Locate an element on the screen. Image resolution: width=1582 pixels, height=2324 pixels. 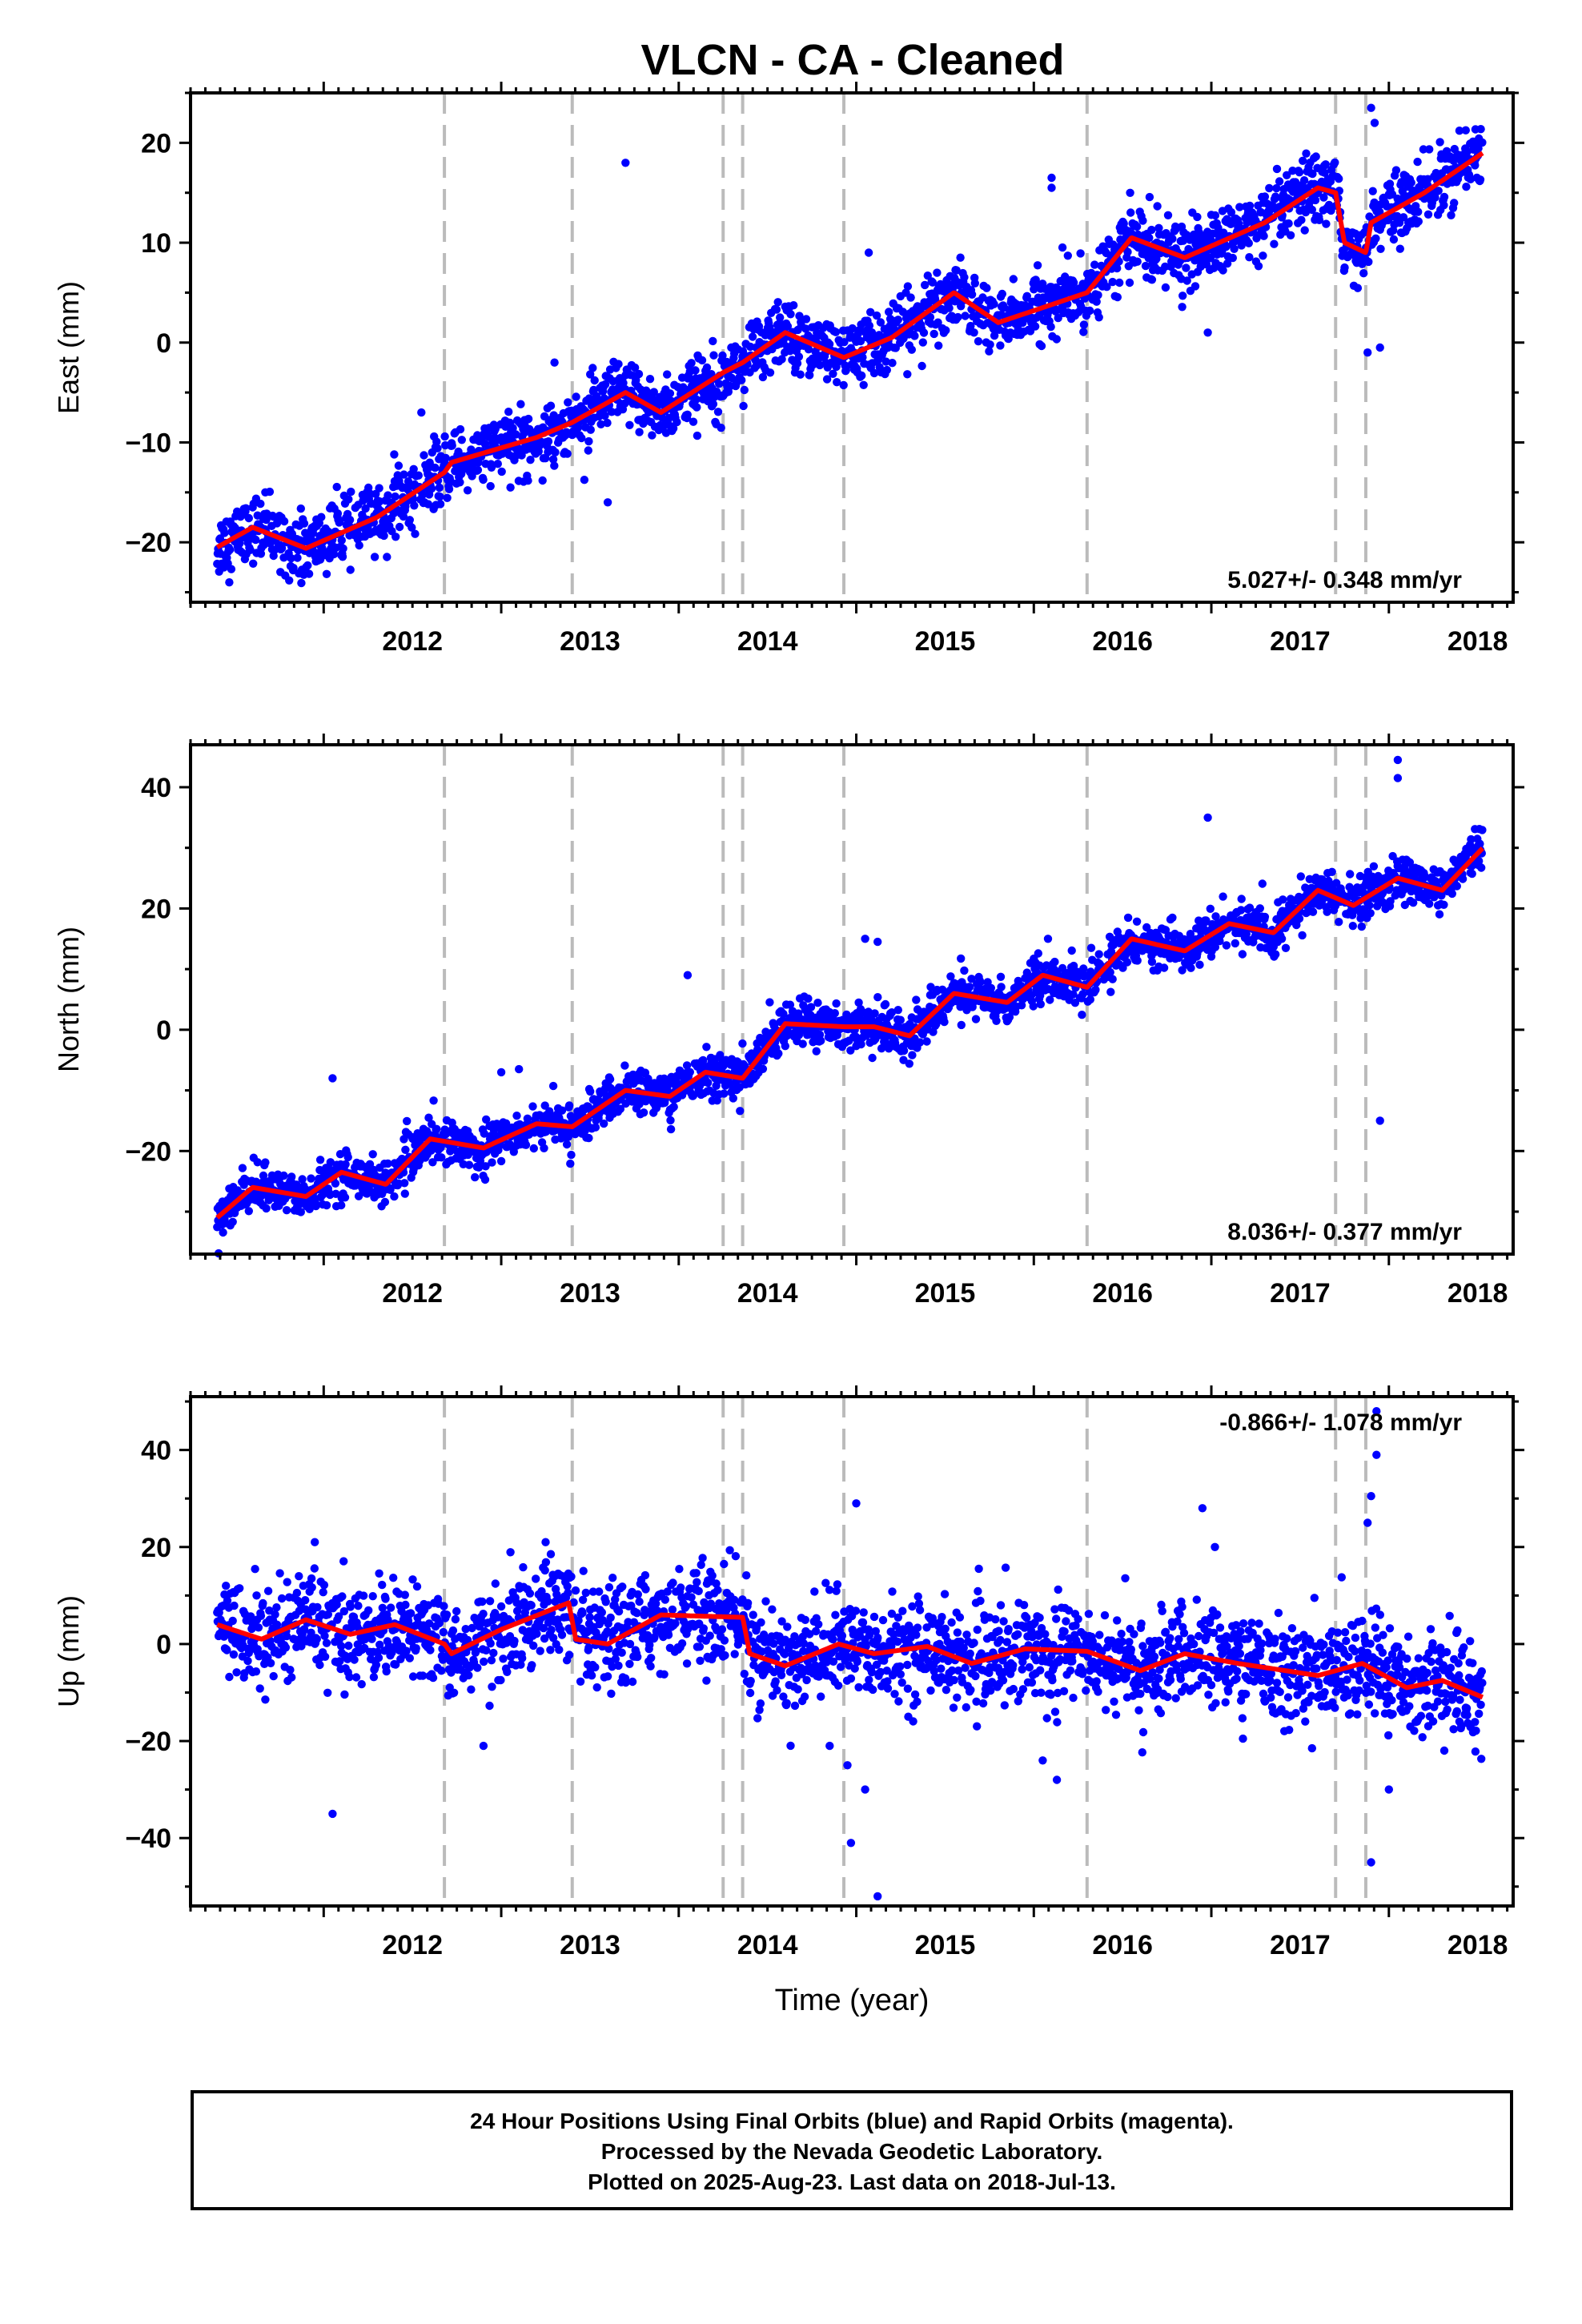
x-tick-label: 2015 is located at coordinates (946, 641).